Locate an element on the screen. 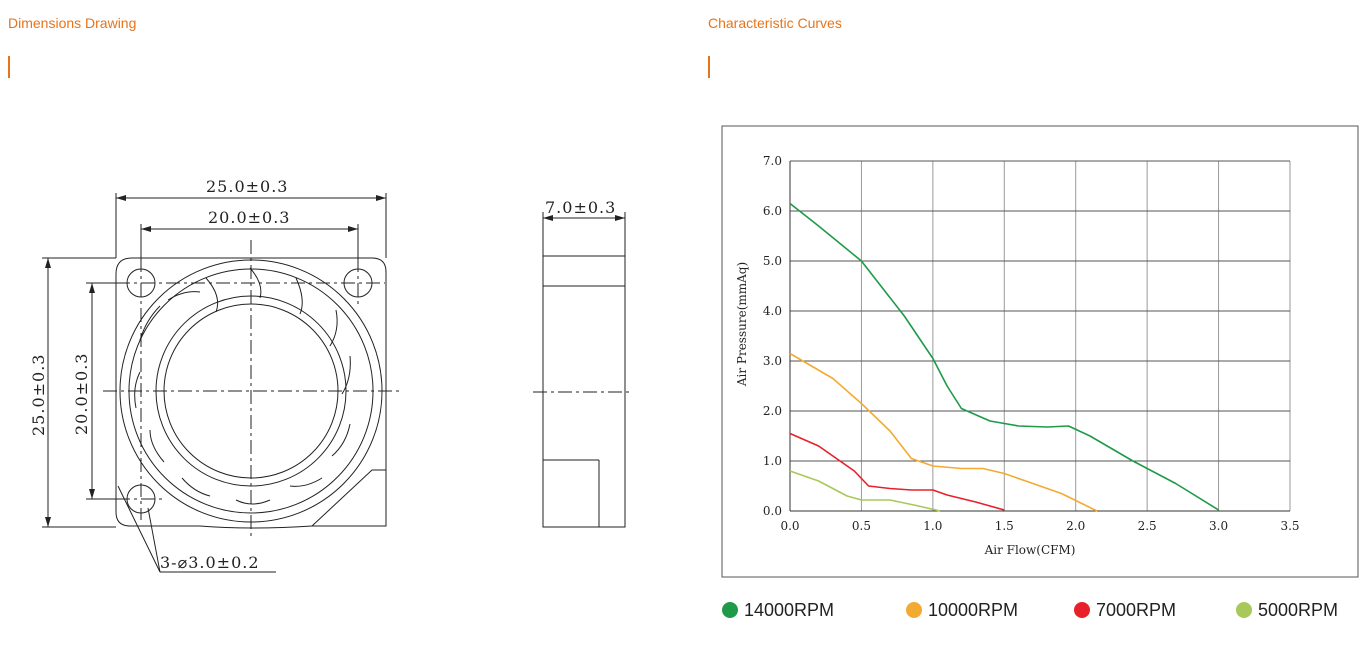  series-line-14000RPM is located at coordinates (1004, 356).